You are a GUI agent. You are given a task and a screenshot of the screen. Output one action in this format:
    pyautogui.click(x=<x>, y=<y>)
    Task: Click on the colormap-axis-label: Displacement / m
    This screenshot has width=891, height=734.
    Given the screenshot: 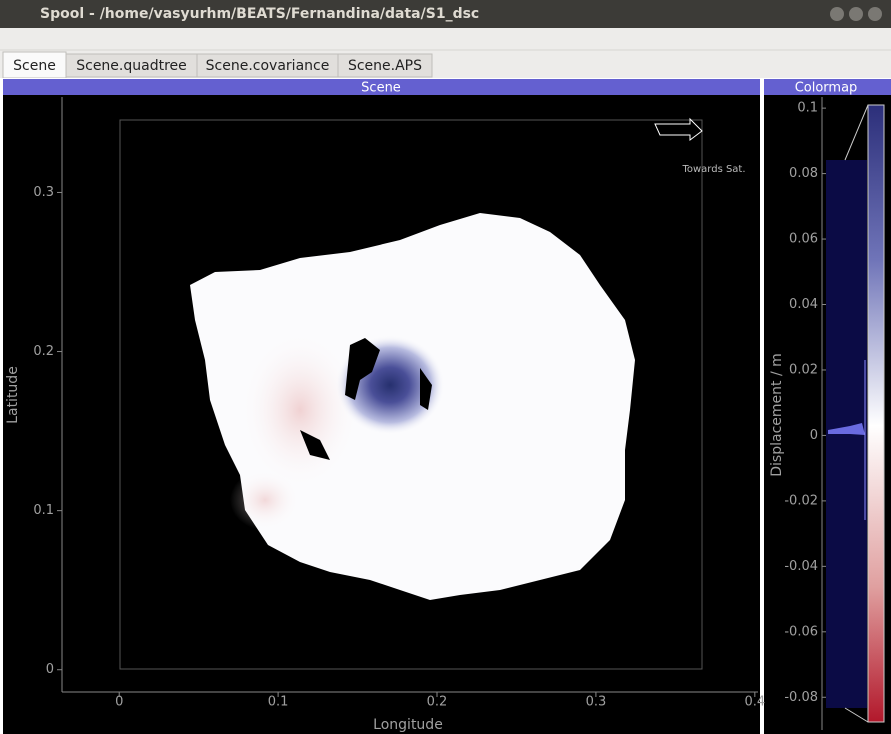 What is the action you would take?
    pyautogui.click(x=777, y=415)
    